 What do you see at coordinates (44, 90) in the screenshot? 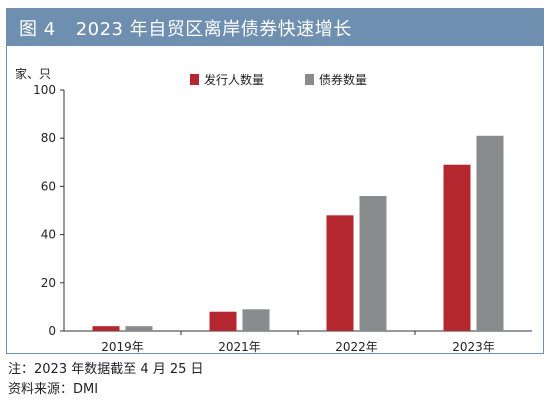
I see `y-tick-label: 100` at bounding box center [44, 90].